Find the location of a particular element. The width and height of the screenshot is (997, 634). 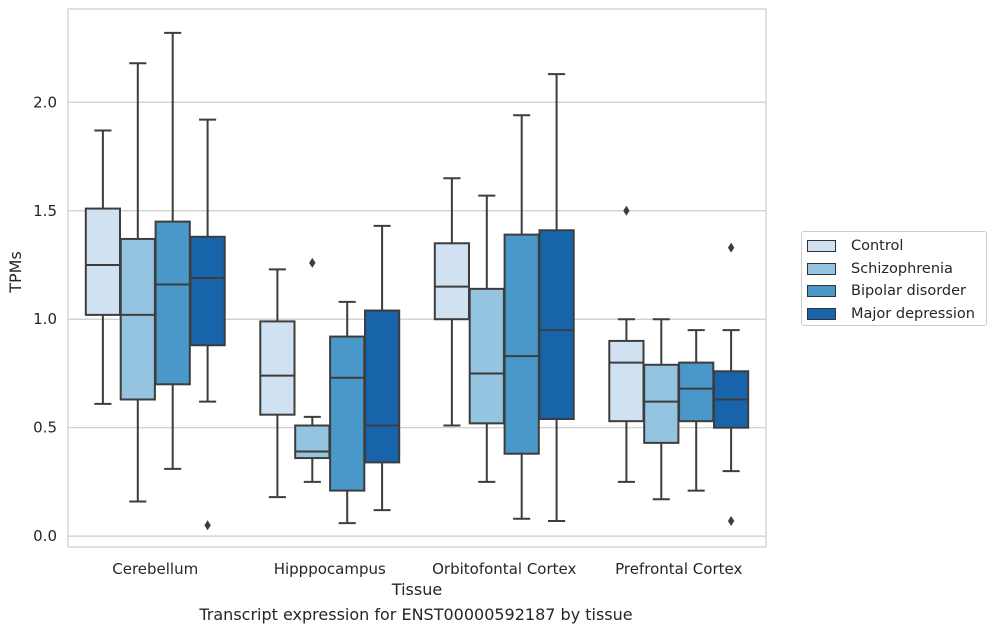

x-tick-label: Orbitofontal Cortex is located at coordinates (504, 569).